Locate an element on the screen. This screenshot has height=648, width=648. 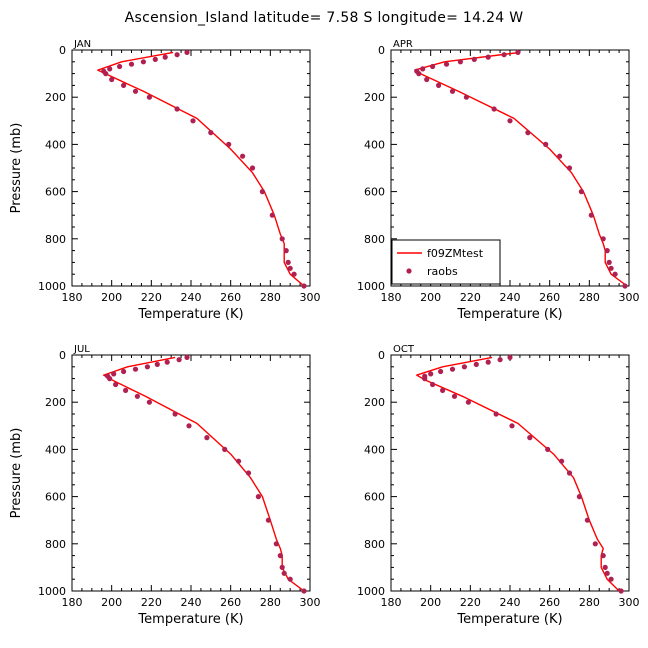
plot-frame is located at coordinates (191, 168).